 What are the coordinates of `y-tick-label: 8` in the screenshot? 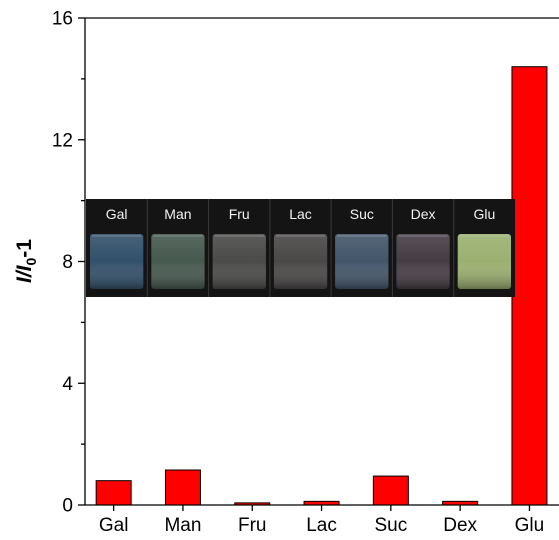 It's located at (67, 262).